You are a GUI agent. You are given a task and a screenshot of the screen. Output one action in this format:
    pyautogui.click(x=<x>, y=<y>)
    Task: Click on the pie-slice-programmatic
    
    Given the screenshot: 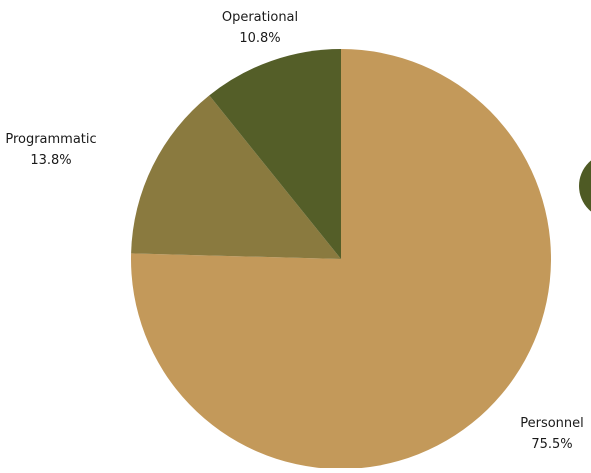 What is the action you would take?
    pyautogui.click(x=236, y=177)
    